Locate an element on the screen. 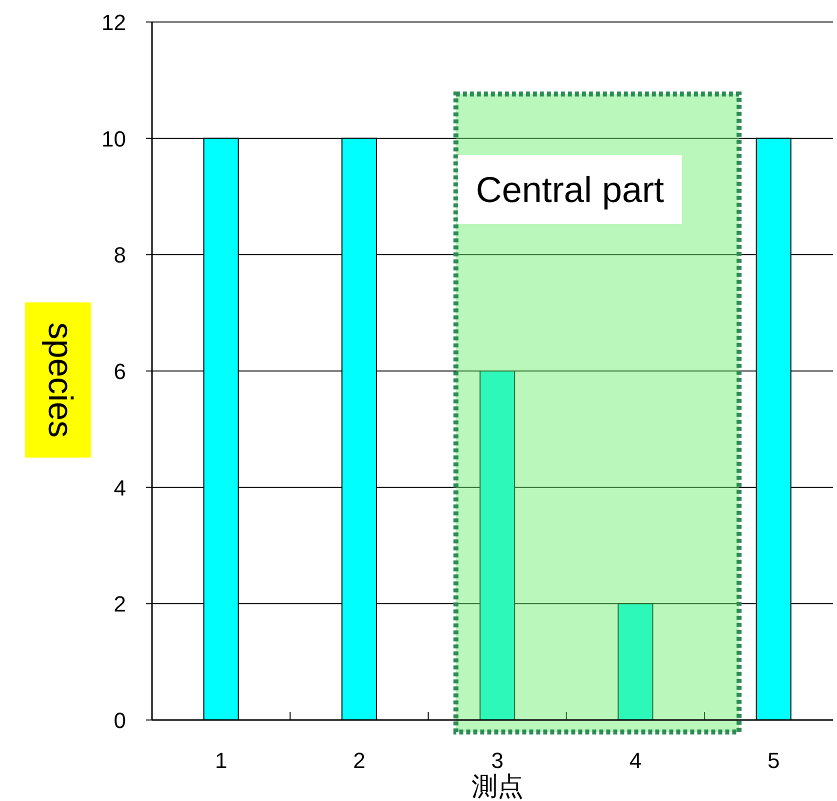  x-axis-title: 測点 is located at coordinates (497, 786).